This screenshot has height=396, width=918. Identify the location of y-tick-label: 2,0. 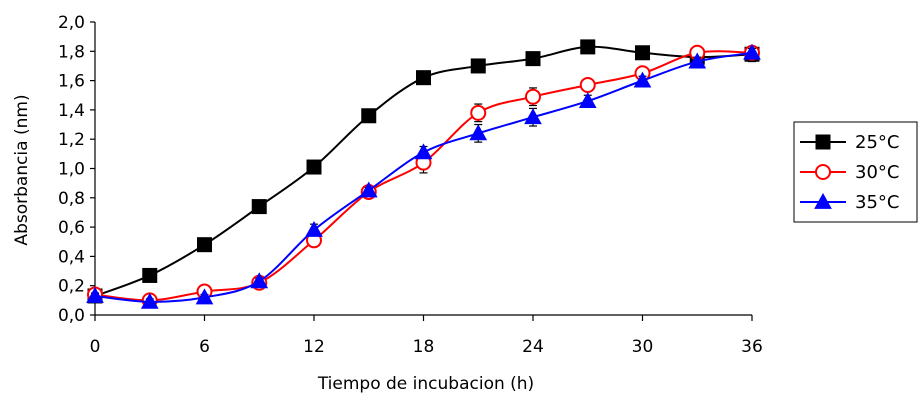
(71, 23).